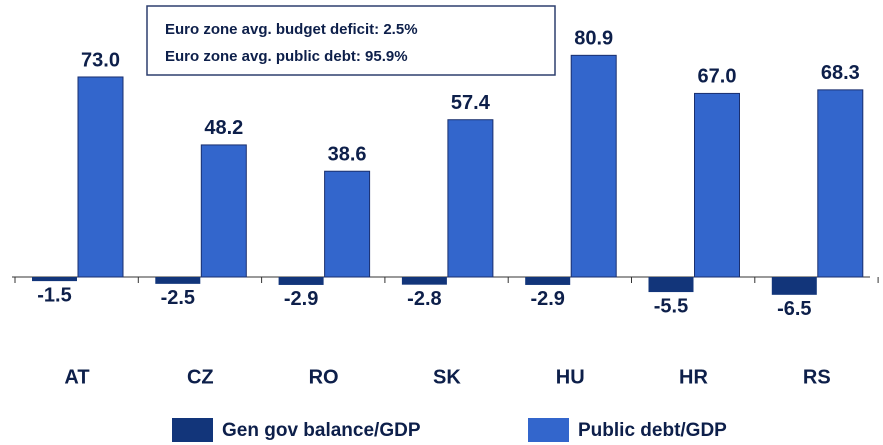  Describe the element at coordinates (840, 73) in the screenshot. I see `data-label: 68.3` at that location.